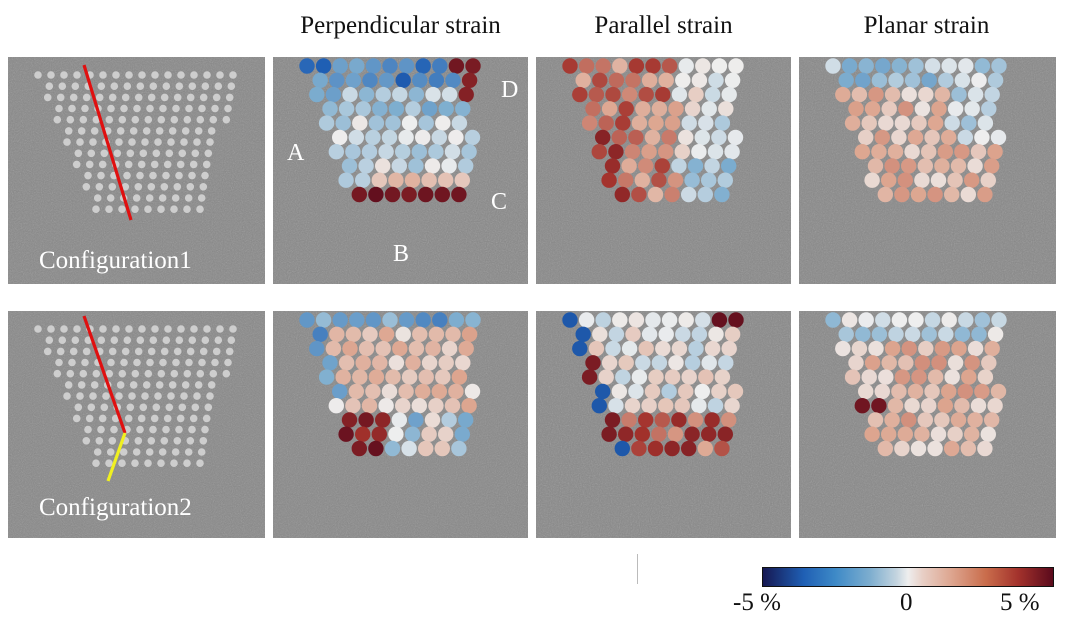  I want to click on strain-map-perpendicular-config2, so click(400, 424).